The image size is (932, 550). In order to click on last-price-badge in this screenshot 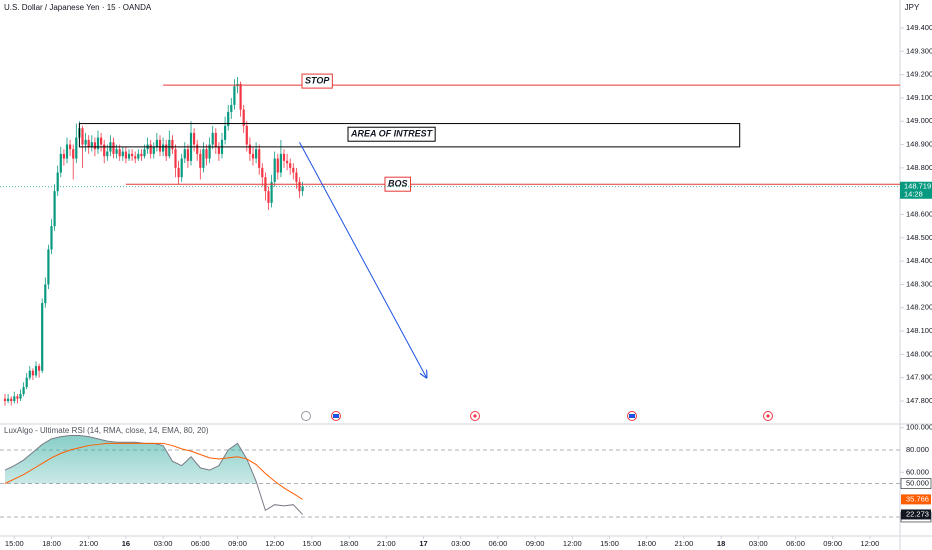, I will do `click(916, 190)`.